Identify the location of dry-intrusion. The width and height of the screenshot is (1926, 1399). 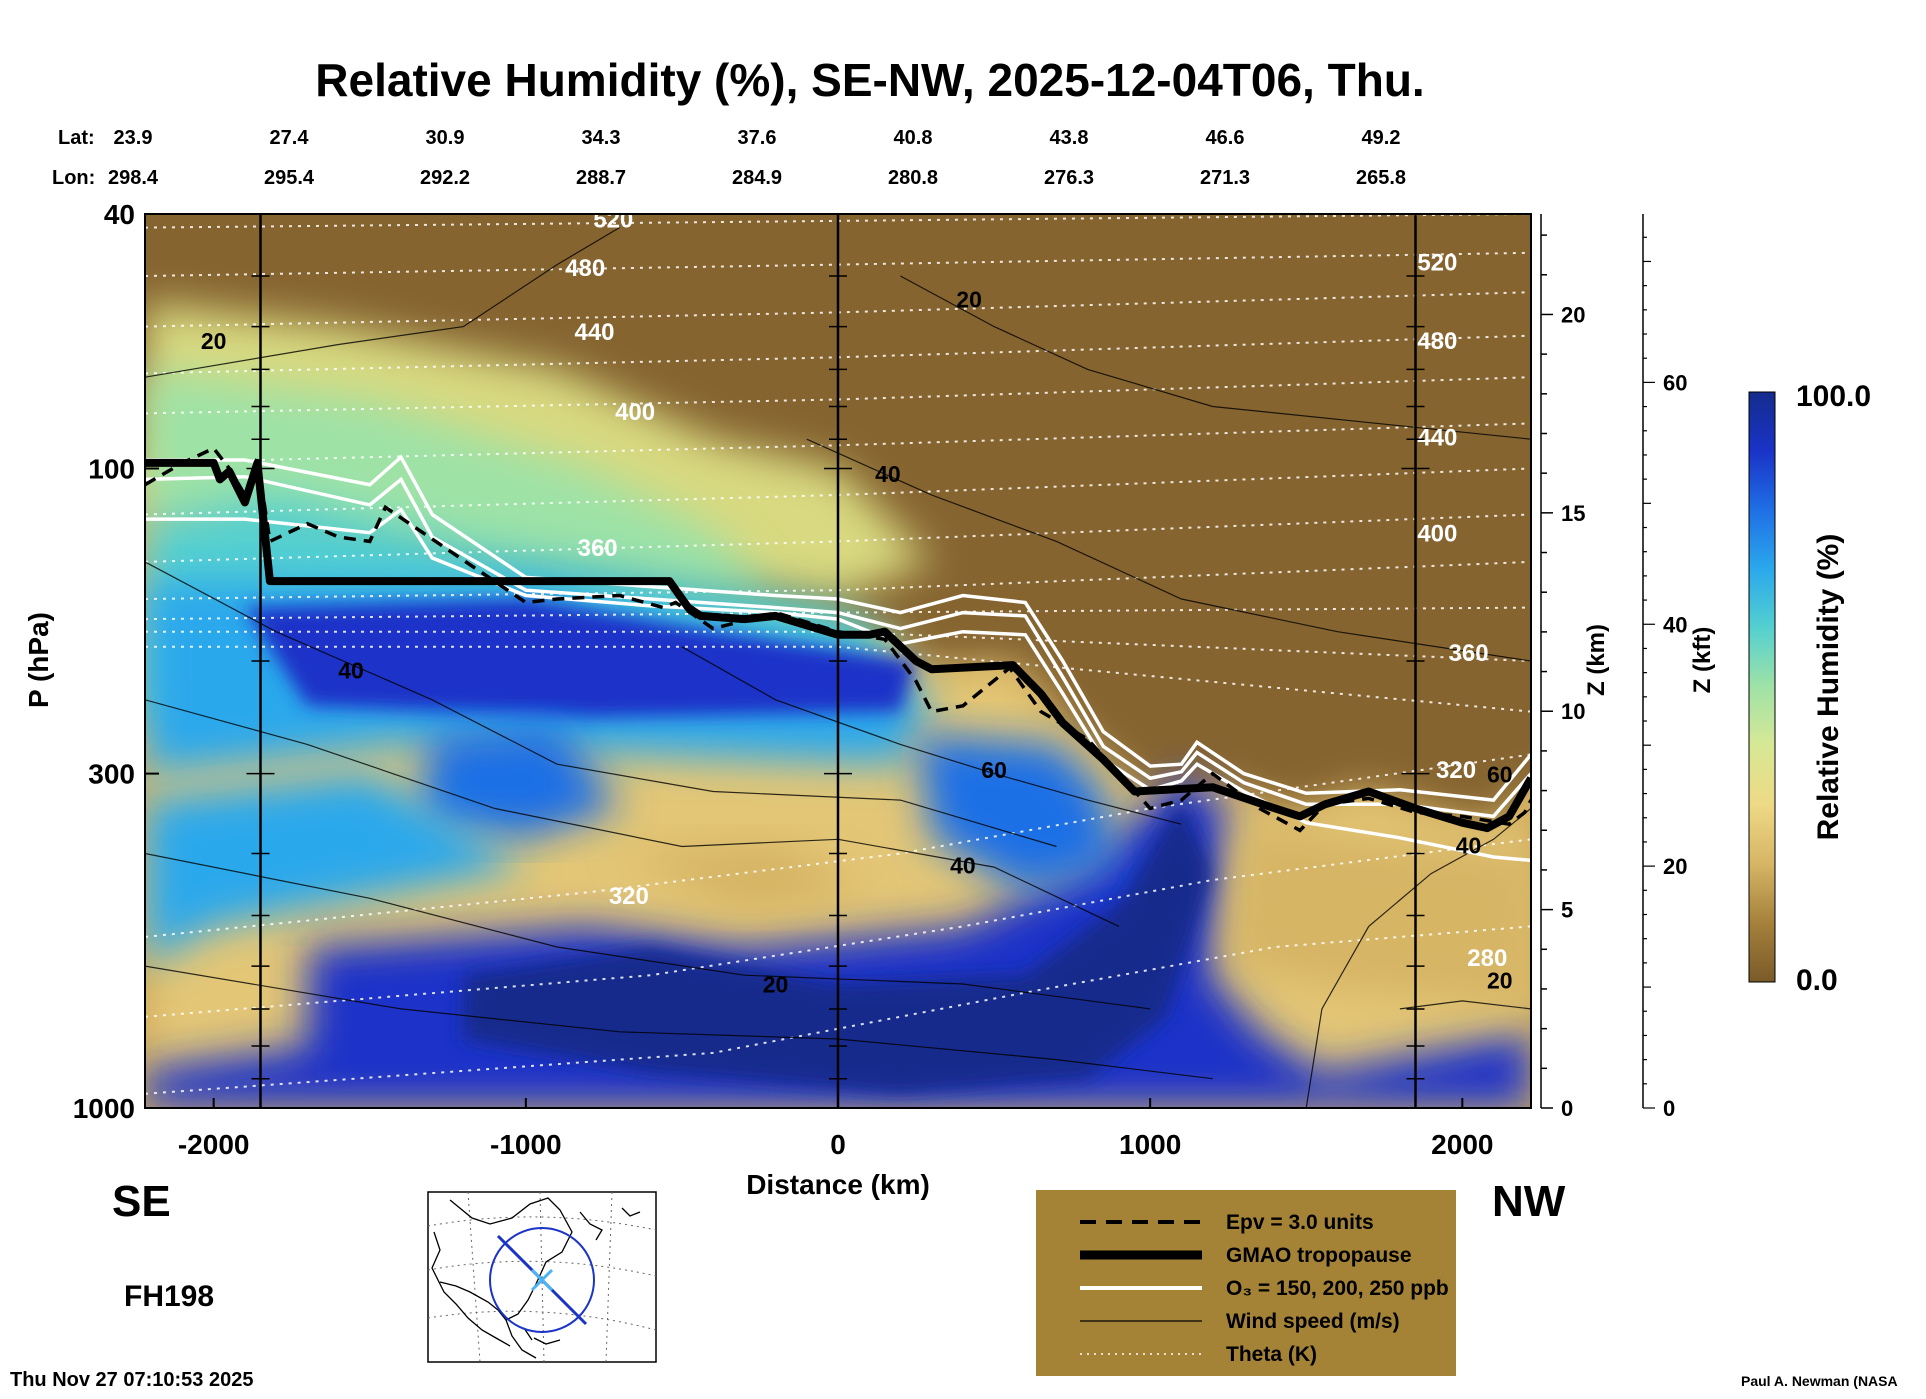
(744, 877).